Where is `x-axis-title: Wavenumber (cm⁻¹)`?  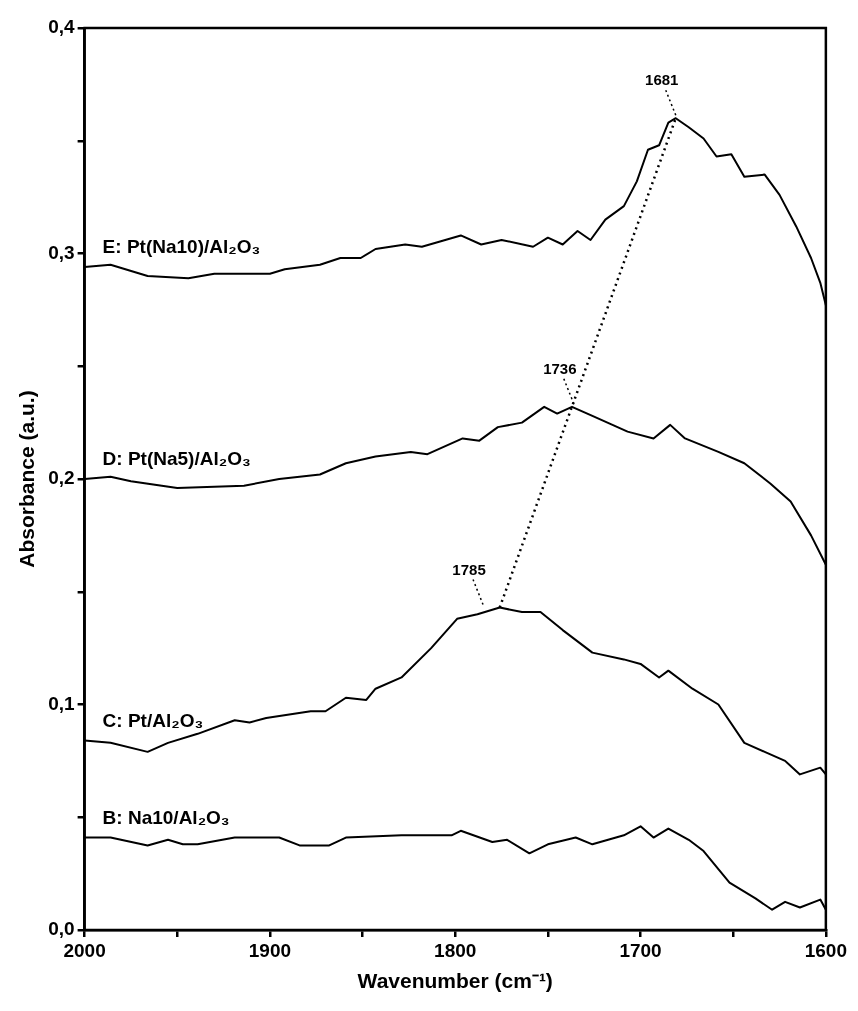
x-axis-title: Wavenumber (cm⁻¹) is located at coordinates (455, 981).